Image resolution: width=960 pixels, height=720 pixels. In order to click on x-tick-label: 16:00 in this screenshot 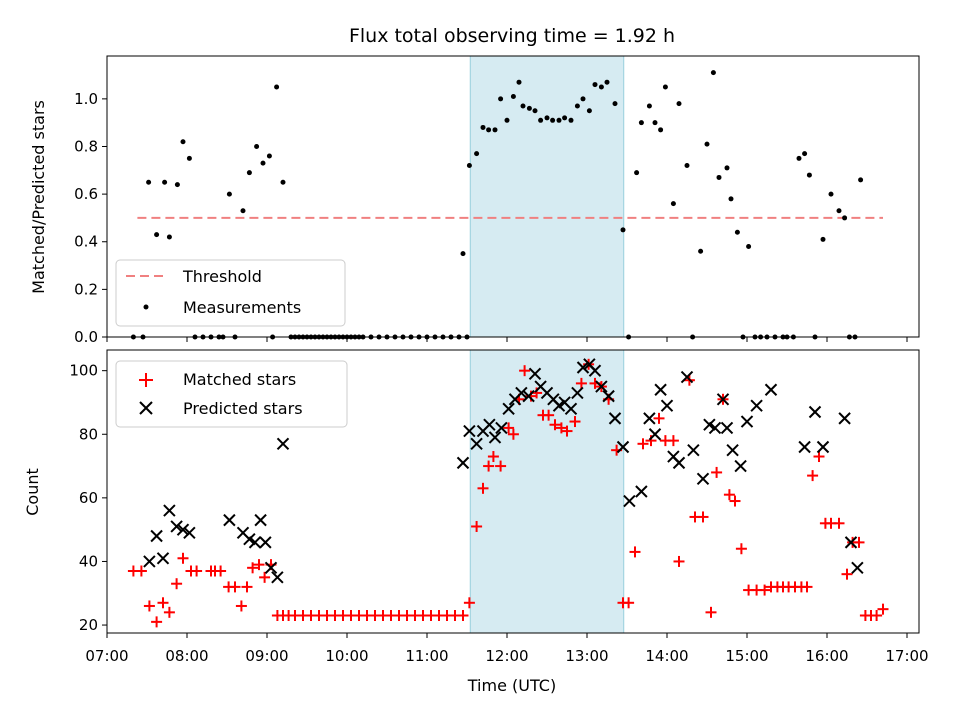, I will do `click(826, 656)`.